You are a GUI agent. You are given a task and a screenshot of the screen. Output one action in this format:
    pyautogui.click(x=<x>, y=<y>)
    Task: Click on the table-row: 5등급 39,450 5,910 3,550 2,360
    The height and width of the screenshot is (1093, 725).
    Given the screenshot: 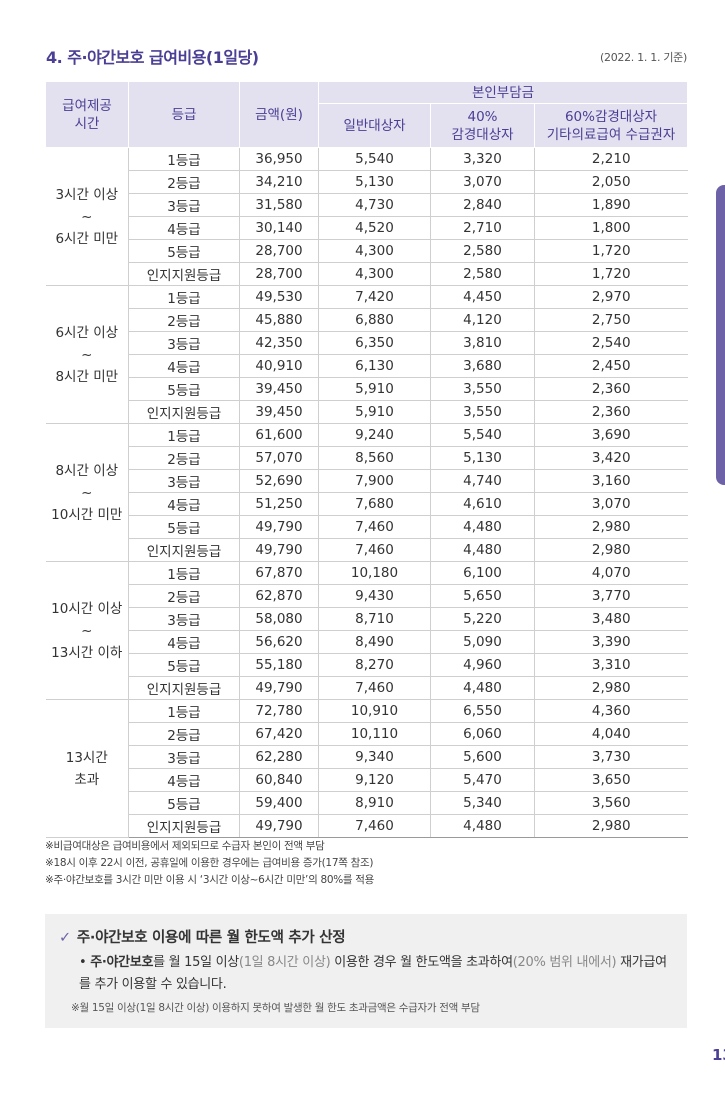 What is the action you would take?
    pyautogui.click(x=367, y=389)
    